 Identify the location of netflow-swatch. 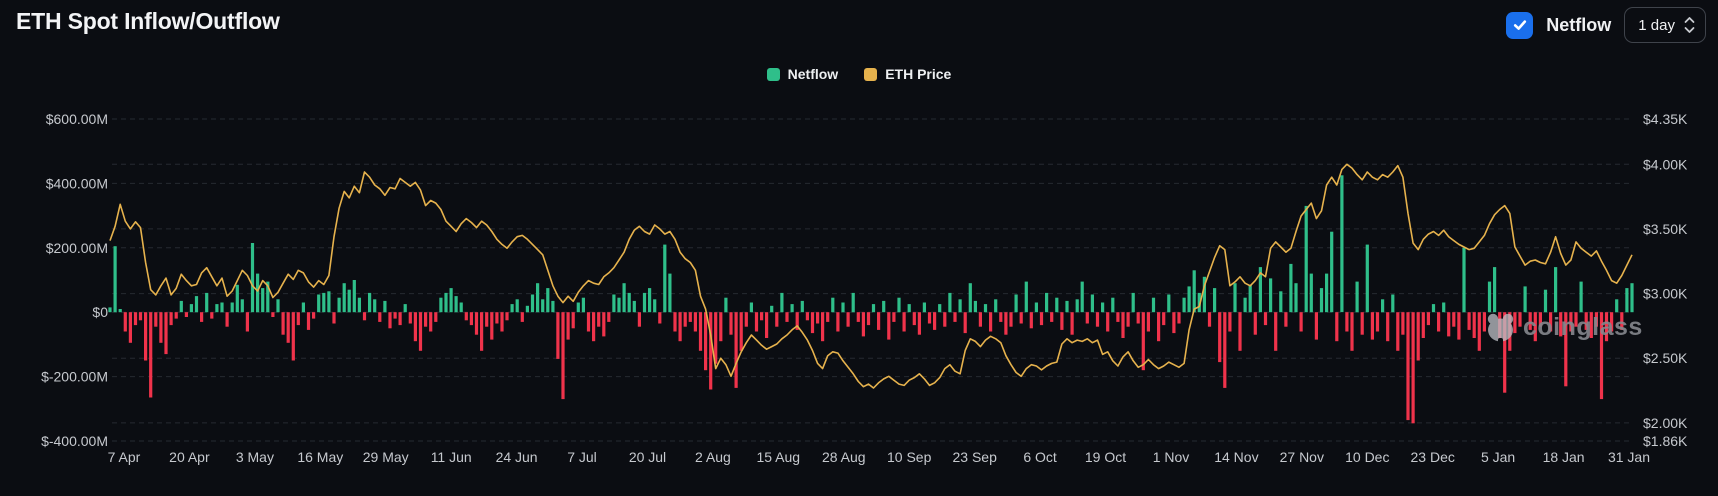
(773, 74).